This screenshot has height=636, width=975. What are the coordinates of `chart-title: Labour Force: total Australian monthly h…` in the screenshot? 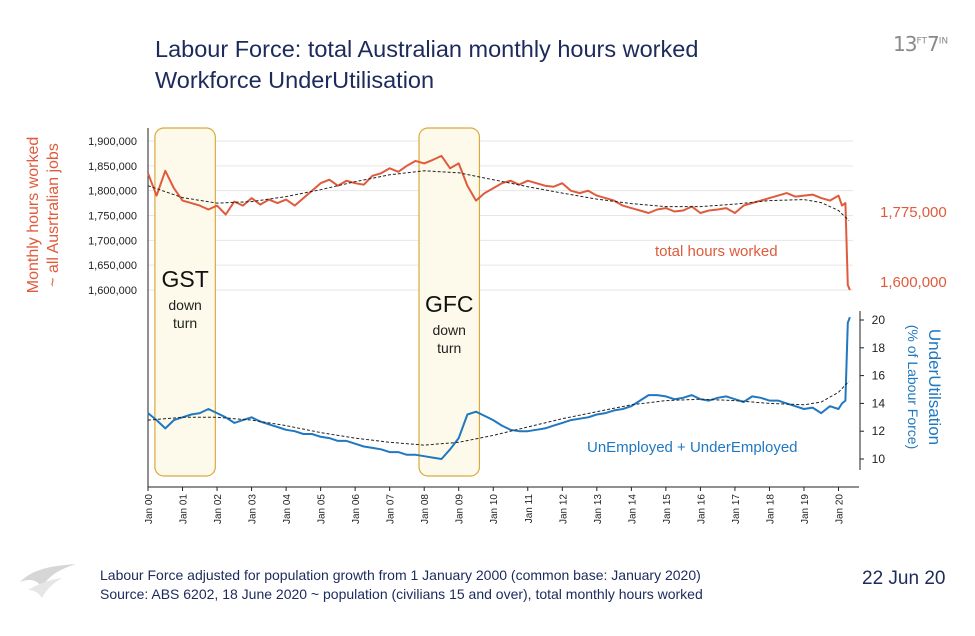 It's located at (426, 65).